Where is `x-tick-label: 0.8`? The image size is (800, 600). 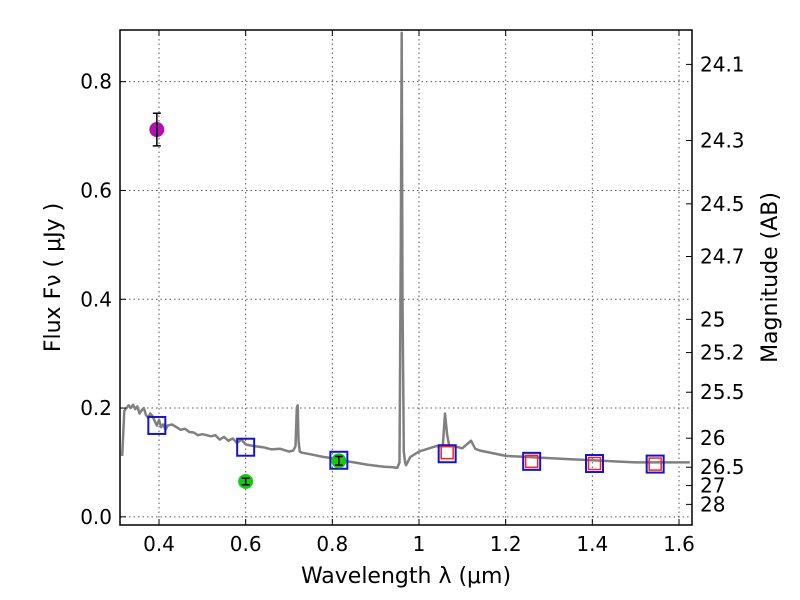 x-tick-label: 0.8 is located at coordinates (332, 544).